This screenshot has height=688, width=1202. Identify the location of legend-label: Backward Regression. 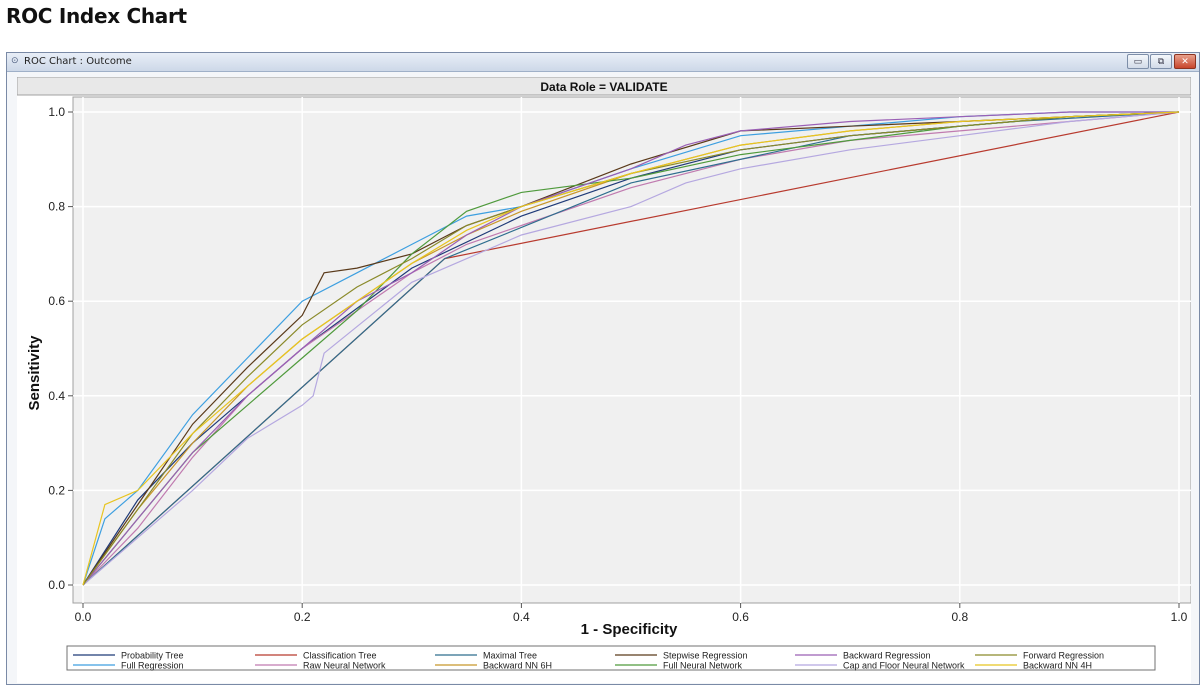
(887, 656).